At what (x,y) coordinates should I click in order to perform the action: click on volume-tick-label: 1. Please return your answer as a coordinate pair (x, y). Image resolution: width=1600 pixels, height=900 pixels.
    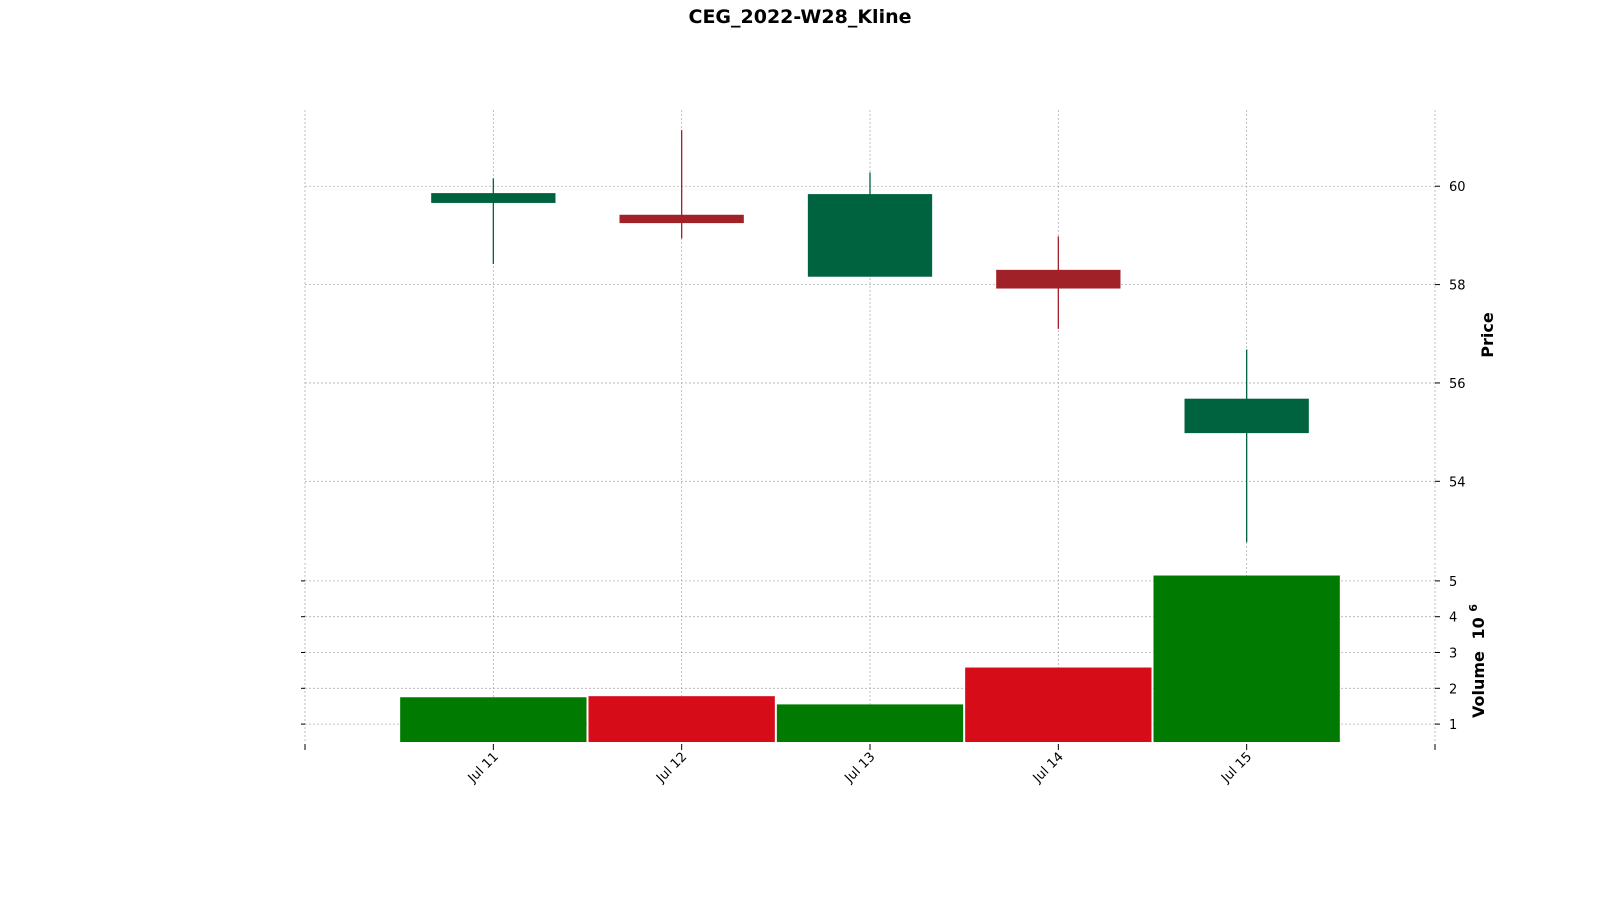
    Looking at the image, I should click on (1453, 725).